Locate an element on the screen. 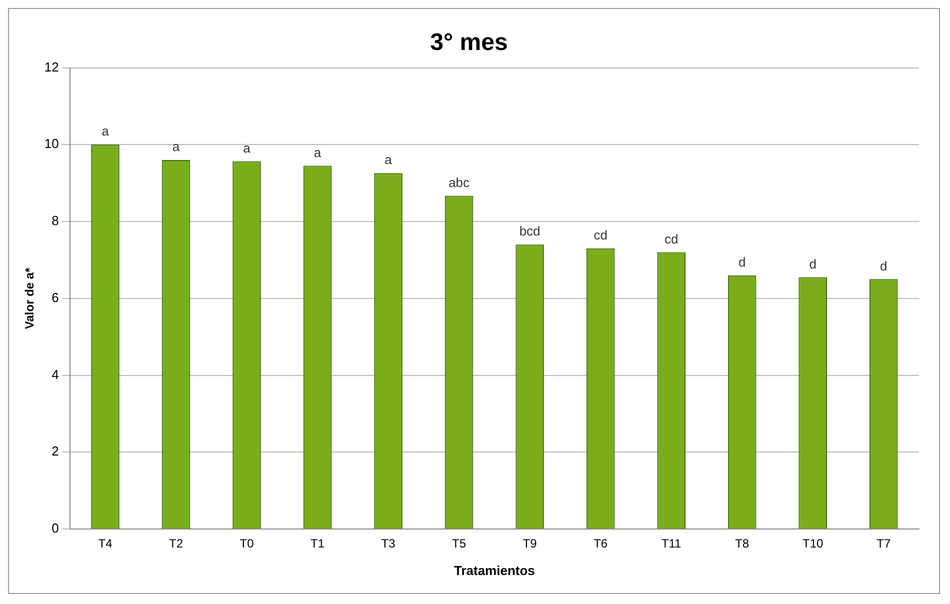  data-label: bcd is located at coordinates (529, 231).